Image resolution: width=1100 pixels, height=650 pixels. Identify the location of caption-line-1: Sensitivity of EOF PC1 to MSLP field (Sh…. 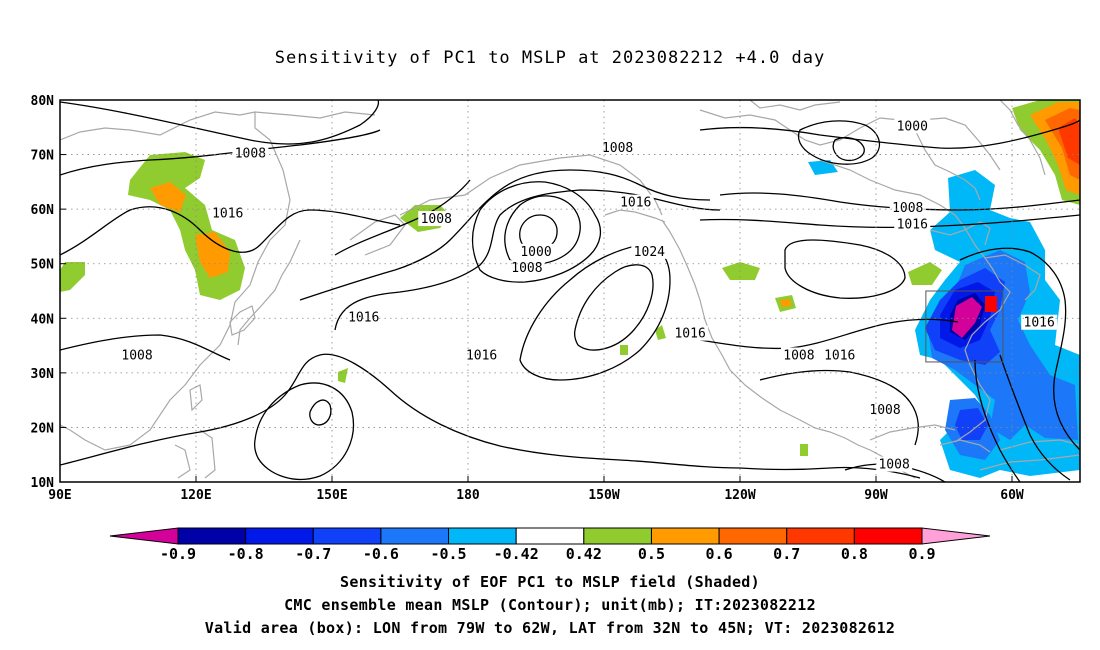
(550, 582).